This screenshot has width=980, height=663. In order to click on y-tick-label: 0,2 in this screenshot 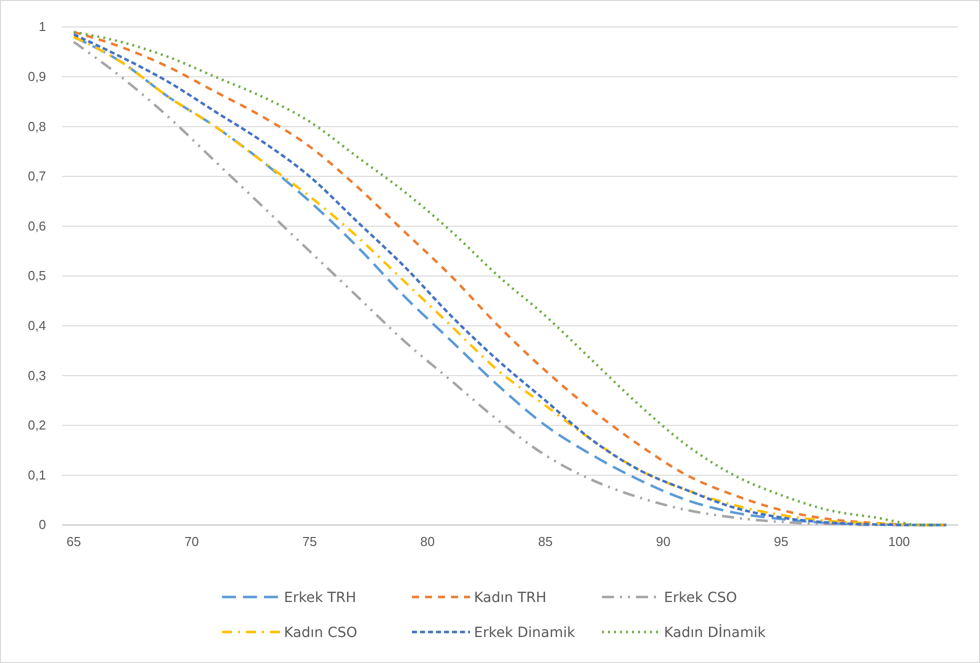, I will do `click(37, 425)`.